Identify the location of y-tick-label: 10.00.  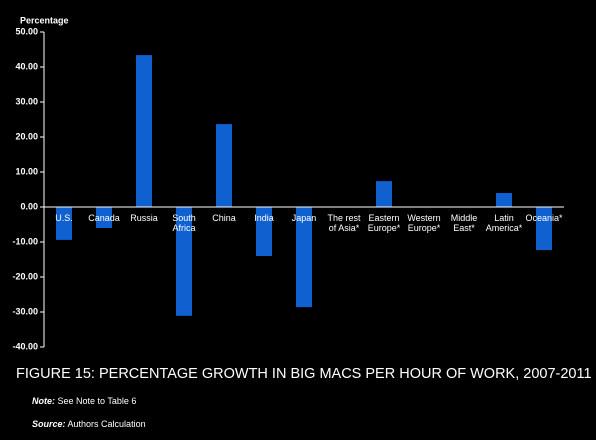
(26, 171).